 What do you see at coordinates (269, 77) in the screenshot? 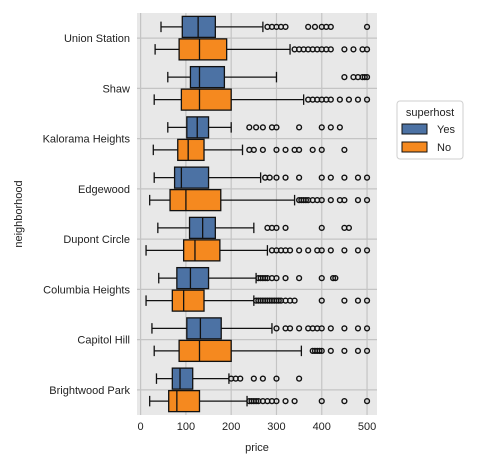
I see `box-group-shaw-yes` at bounding box center [269, 77].